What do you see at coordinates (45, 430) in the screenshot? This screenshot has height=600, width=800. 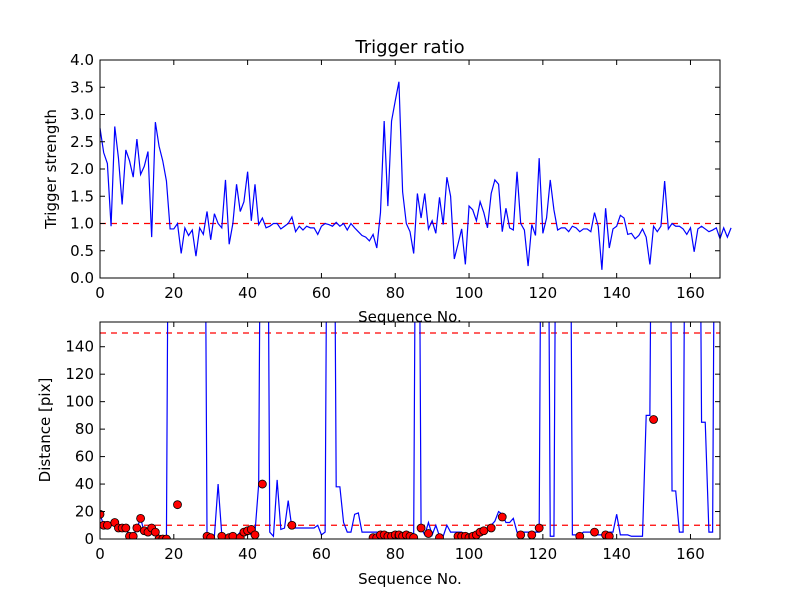 I see `bottom-chart-y-label: Distance [pix]` at bounding box center [45, 430].